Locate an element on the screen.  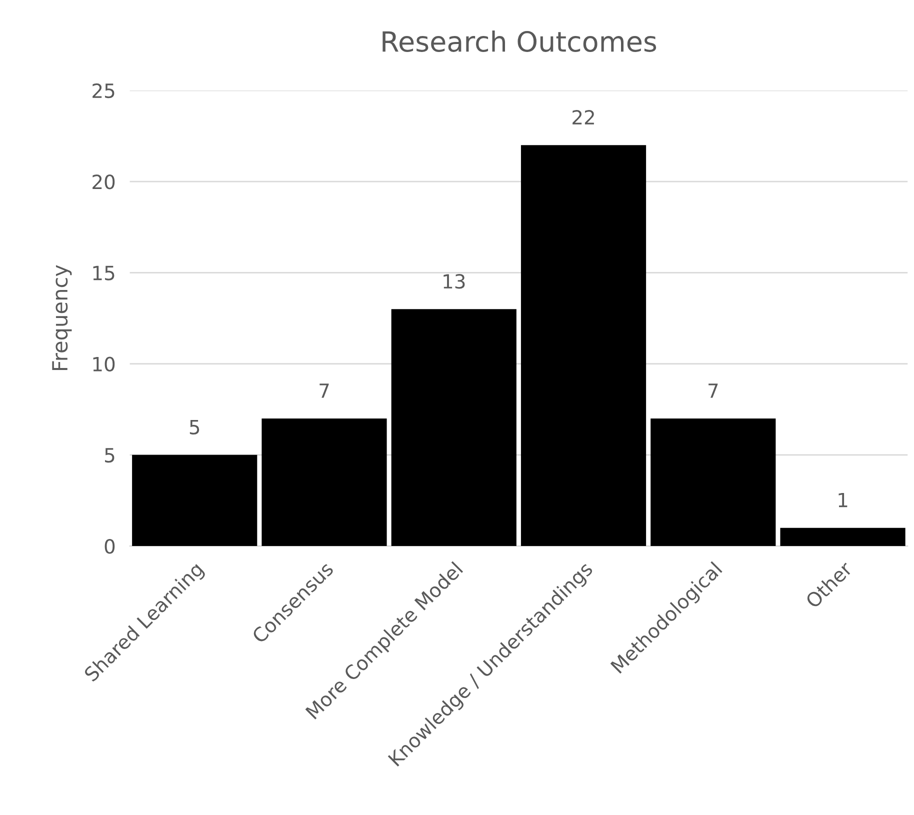
y-tick-label: 20 is located at coordinates (103, 182).